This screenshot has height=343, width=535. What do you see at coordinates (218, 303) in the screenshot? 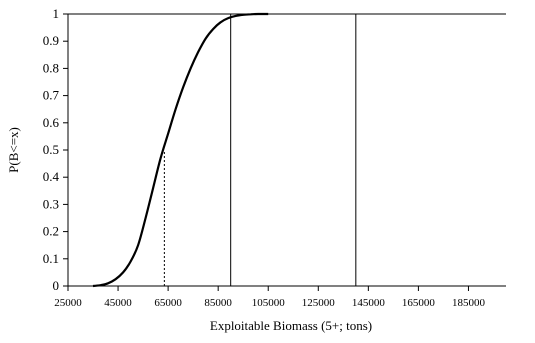
I see `x-tick-label: 85000` at bounding box center [218, 303].